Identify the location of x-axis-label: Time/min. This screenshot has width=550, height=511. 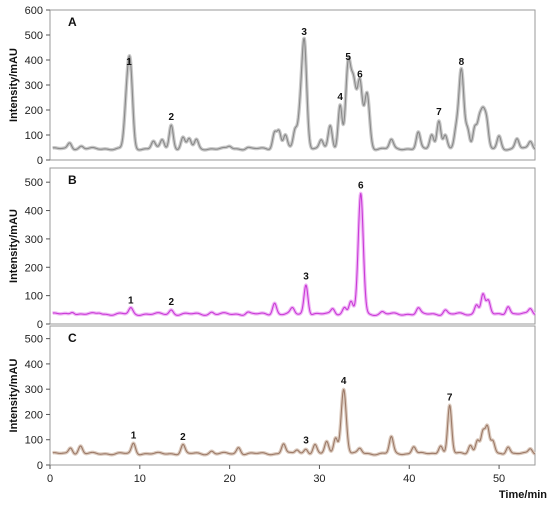
(523, 495).